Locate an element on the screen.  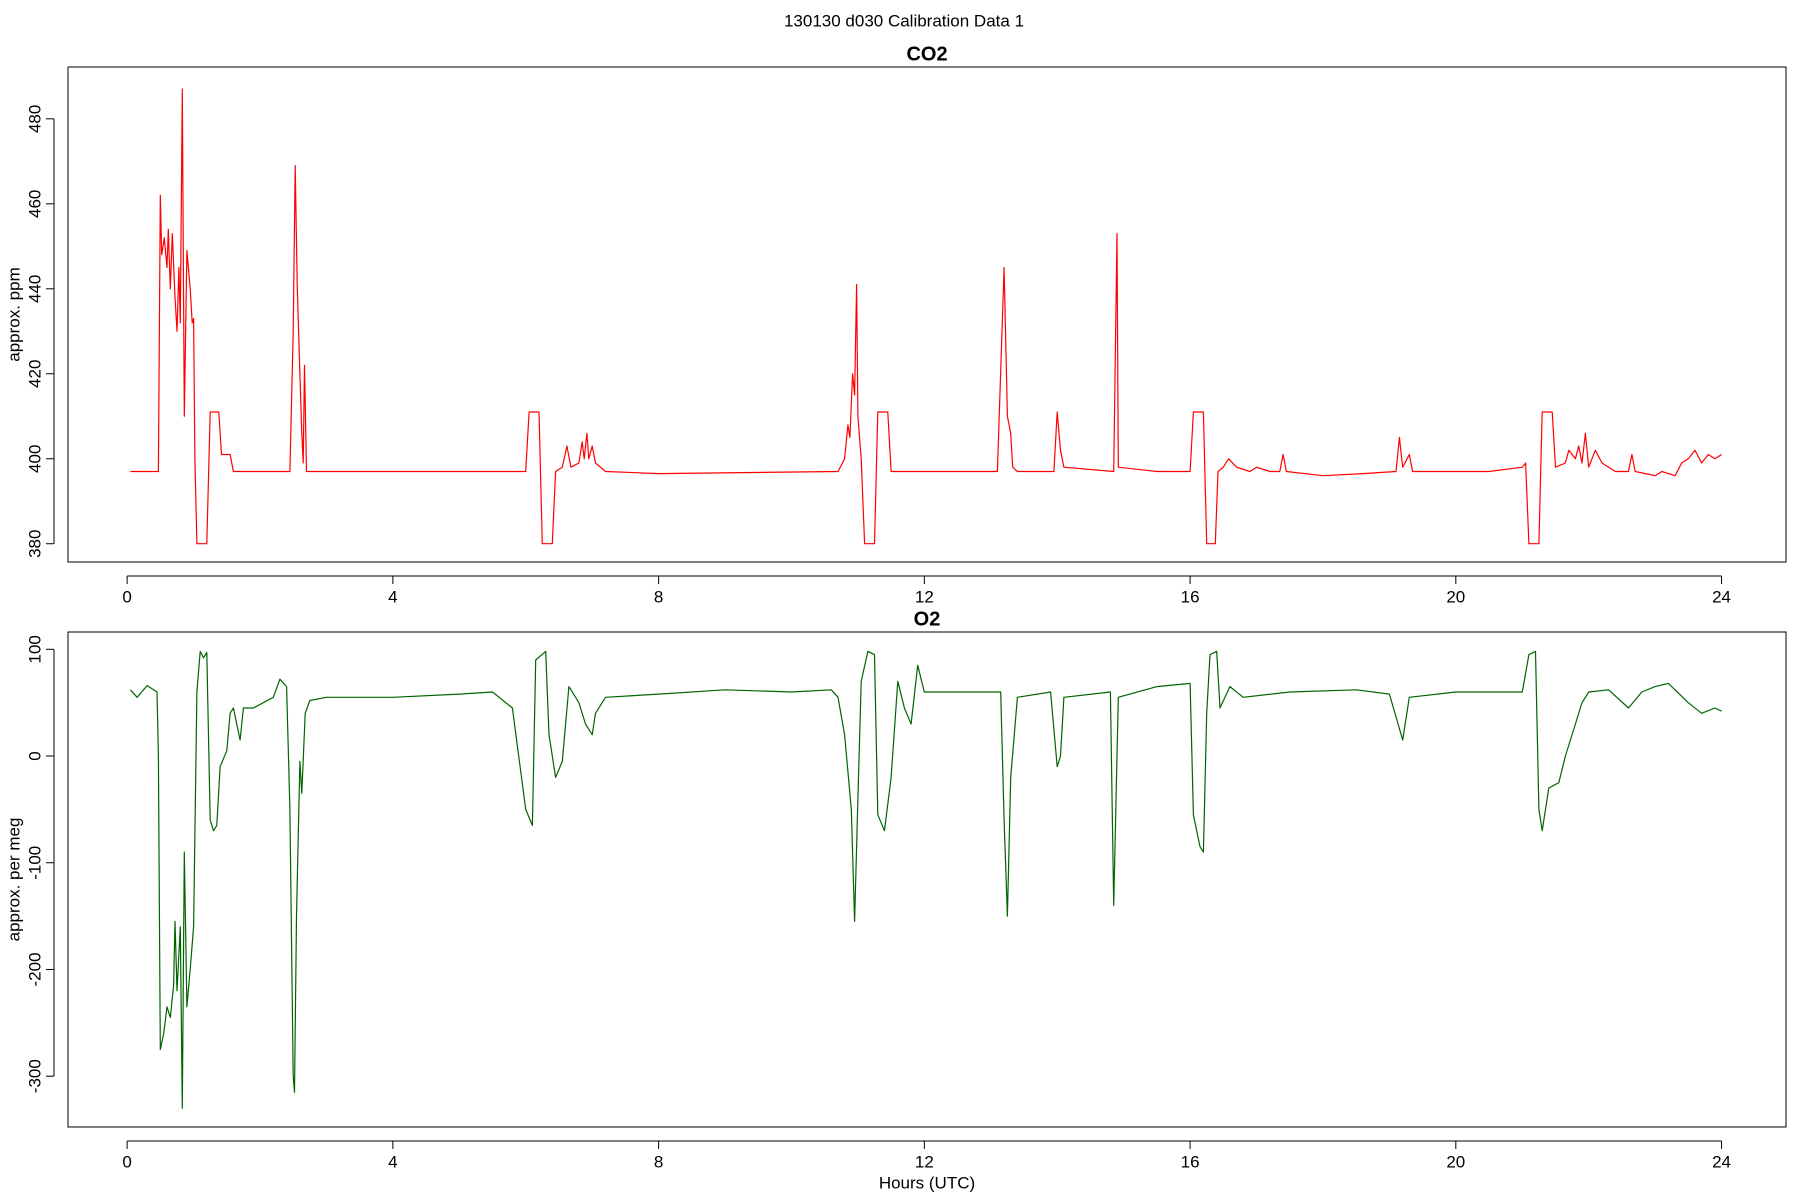
y-tick-label: -300 is located at coordinates (34, 1076).